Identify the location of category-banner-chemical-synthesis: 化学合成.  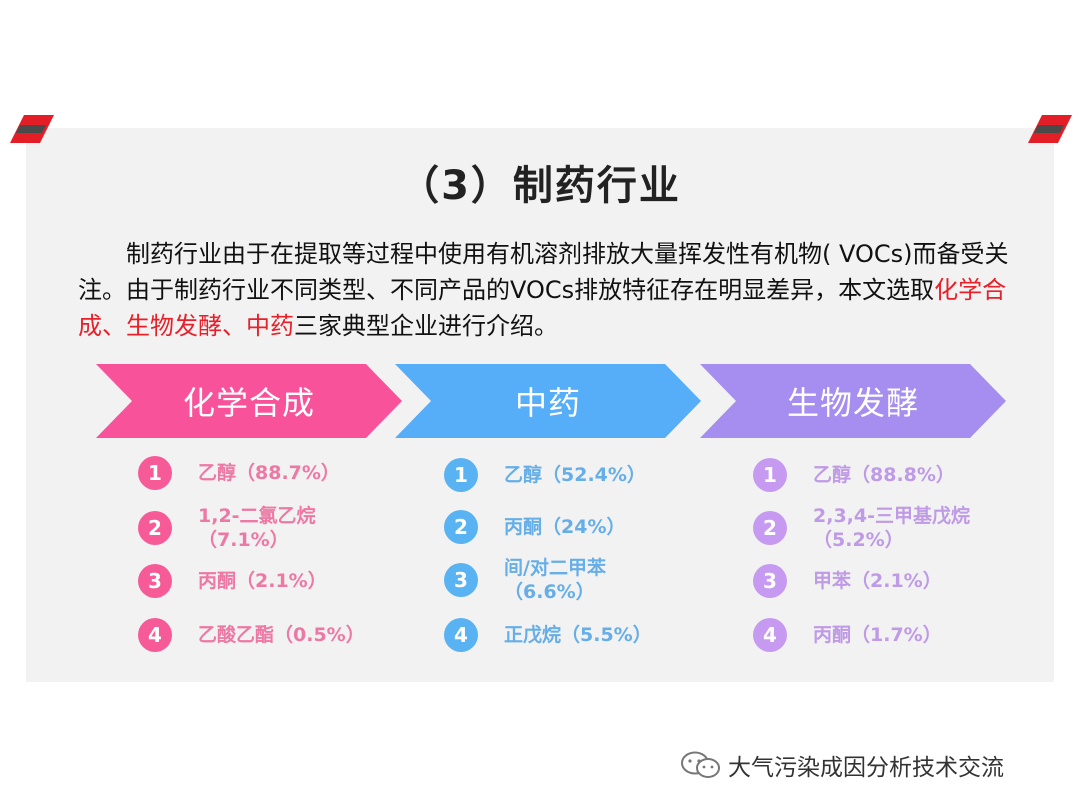
(249, 401).